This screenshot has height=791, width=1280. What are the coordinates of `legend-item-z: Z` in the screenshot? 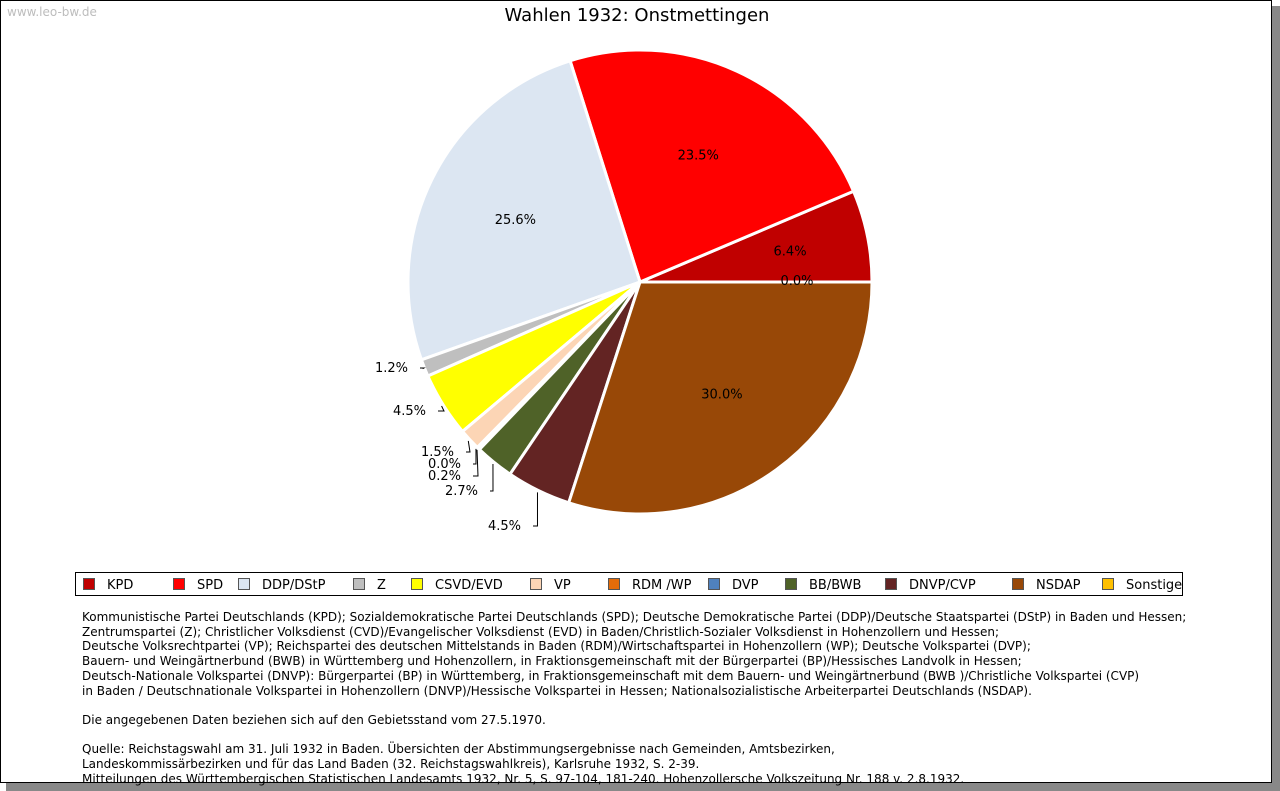 It's located at (369, 585).